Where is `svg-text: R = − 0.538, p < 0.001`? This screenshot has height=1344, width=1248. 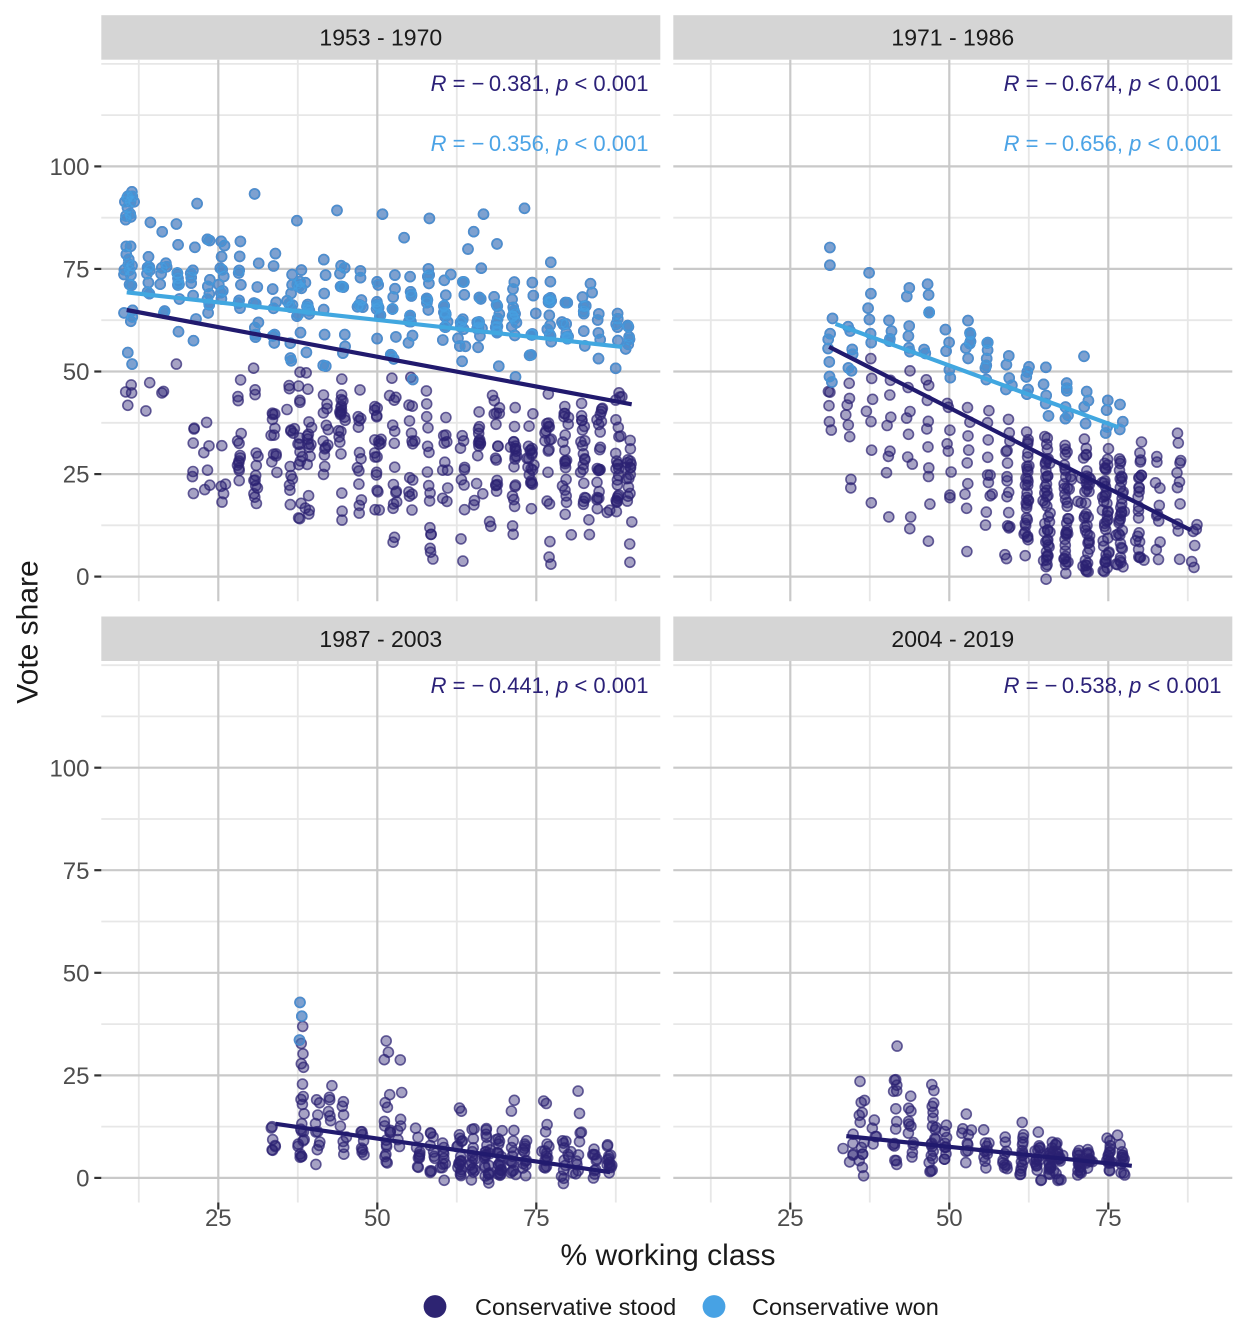 svg-text: R = − 0.538, p < 0.001 is located at coordinates (1113, 685).